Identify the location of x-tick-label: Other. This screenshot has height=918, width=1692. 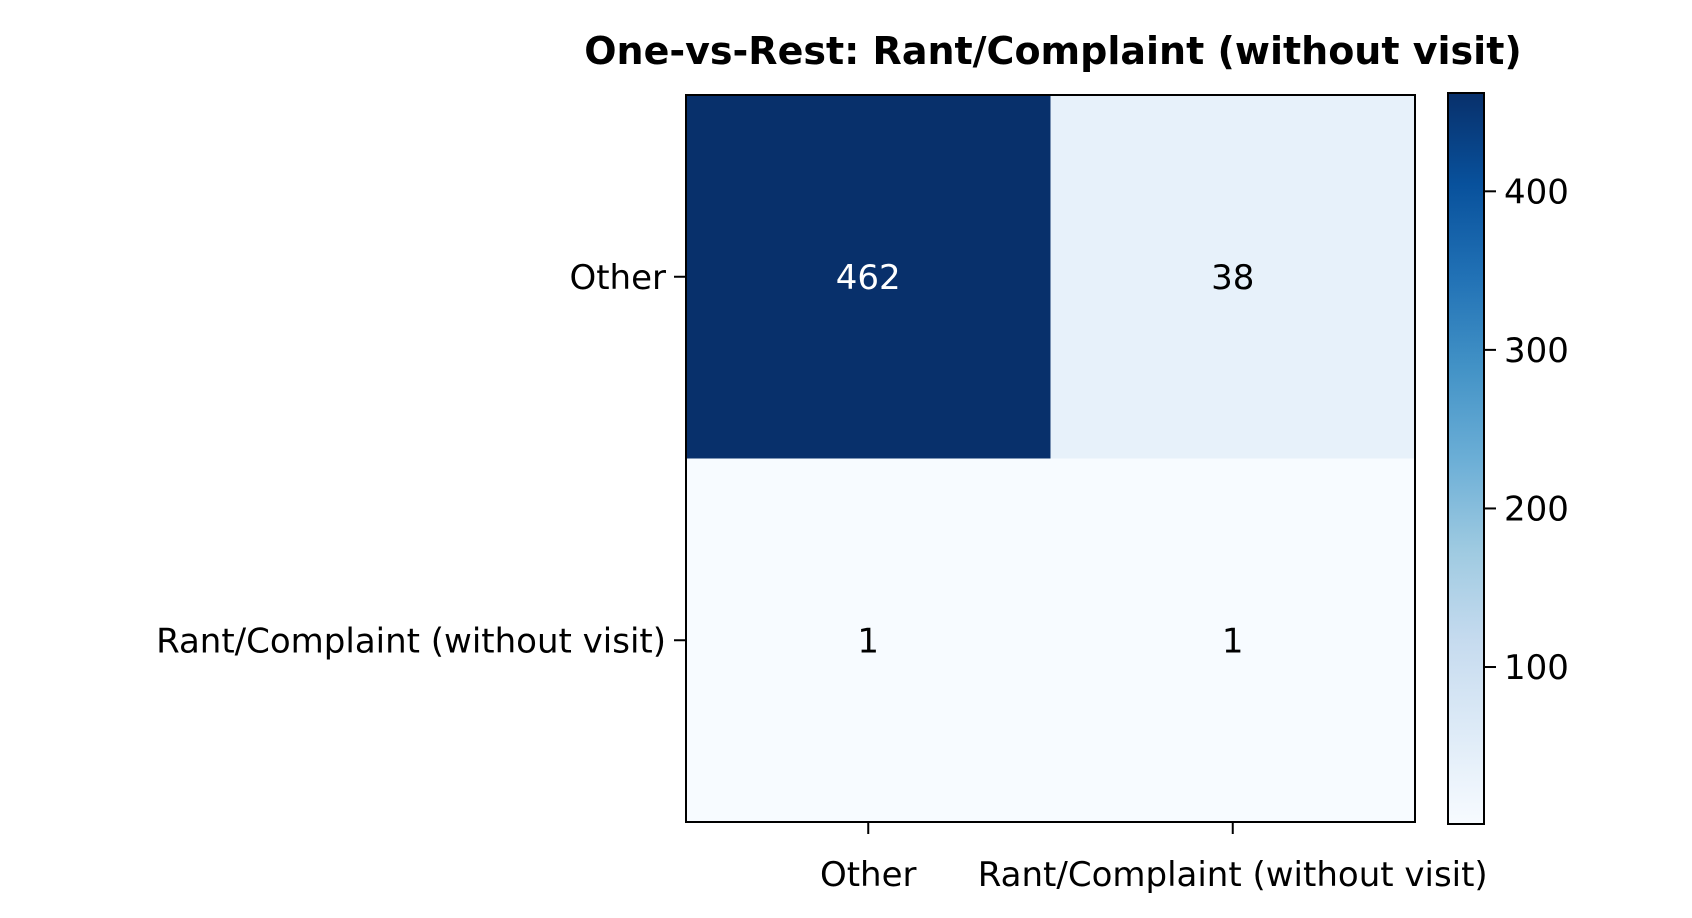
(868, 875).